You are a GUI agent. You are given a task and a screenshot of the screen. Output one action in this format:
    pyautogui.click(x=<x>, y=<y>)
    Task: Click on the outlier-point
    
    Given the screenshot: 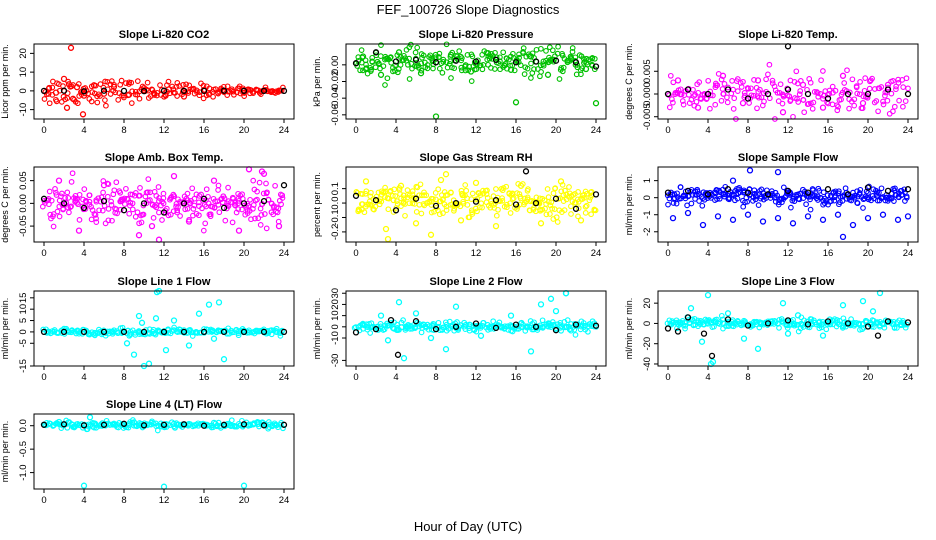 What is the action you would take?
    pyautogui.click(x=264, y=173)
    